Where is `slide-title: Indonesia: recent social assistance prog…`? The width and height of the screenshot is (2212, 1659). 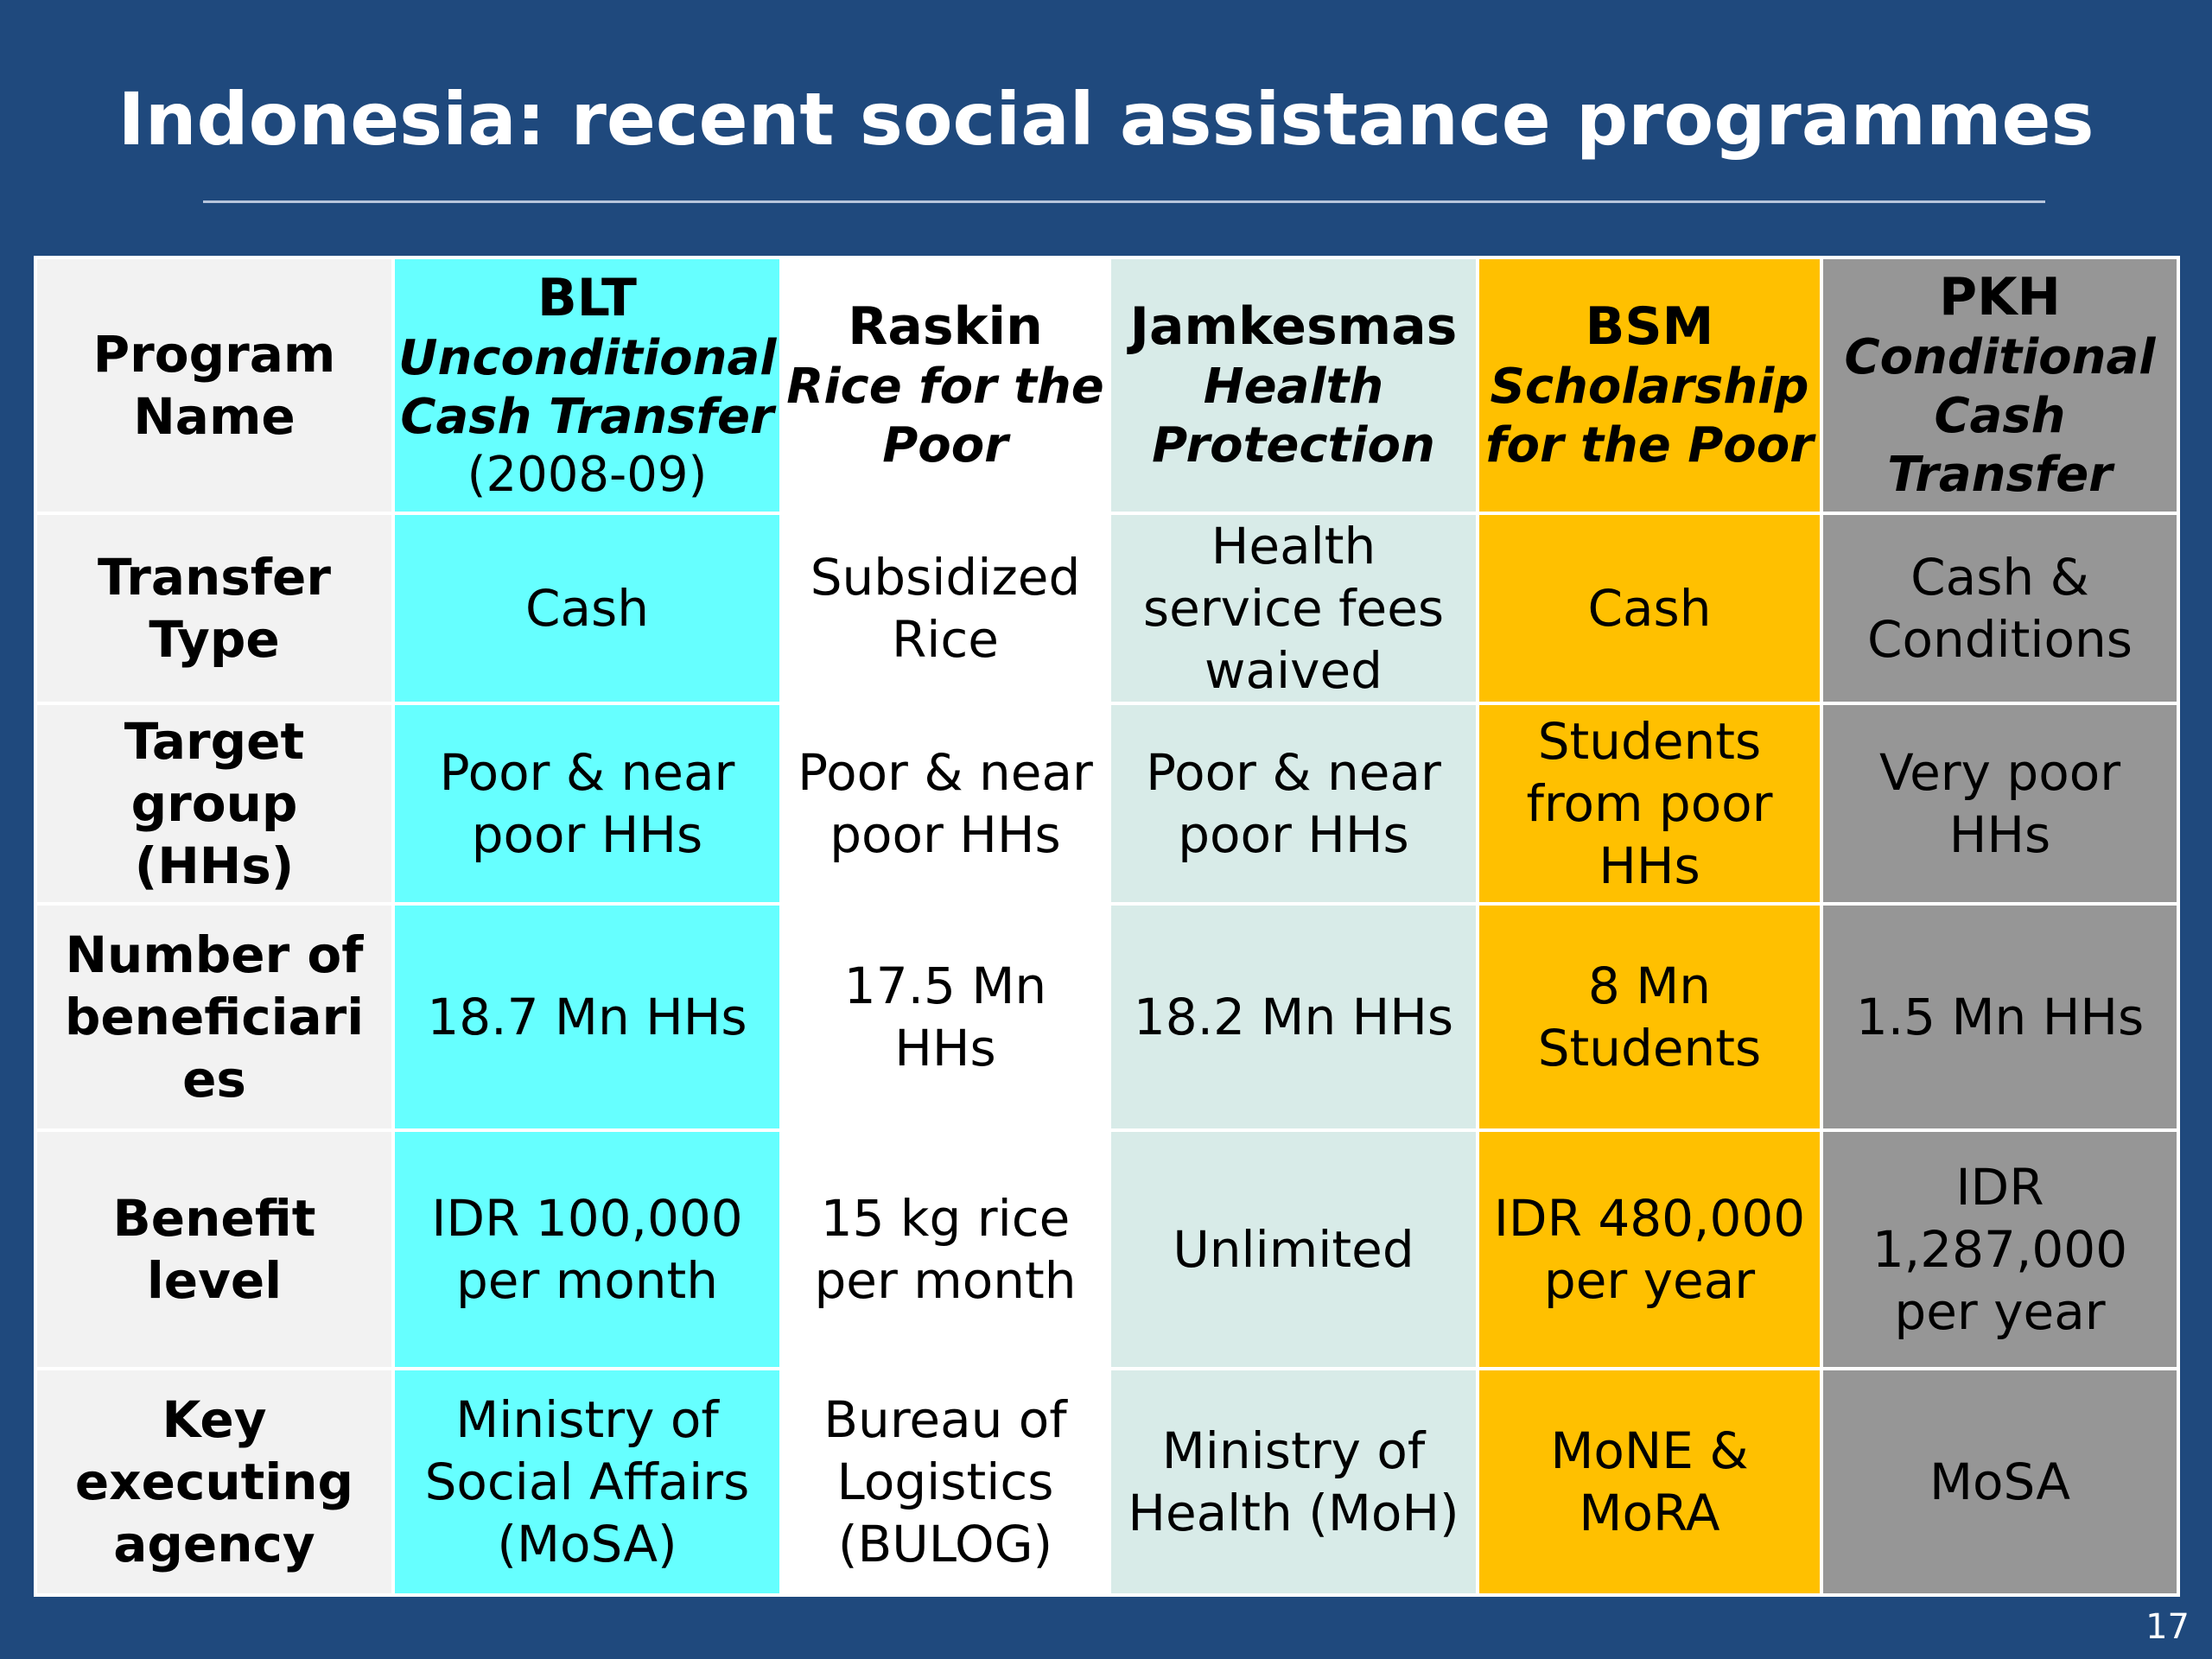 slide-title: Indonesia: recent social assistance prog… is located at coordinates (1106, 119).